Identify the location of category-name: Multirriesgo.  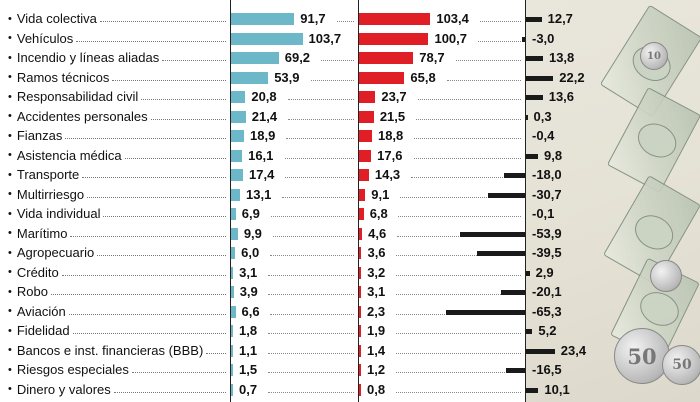
(50, 194).